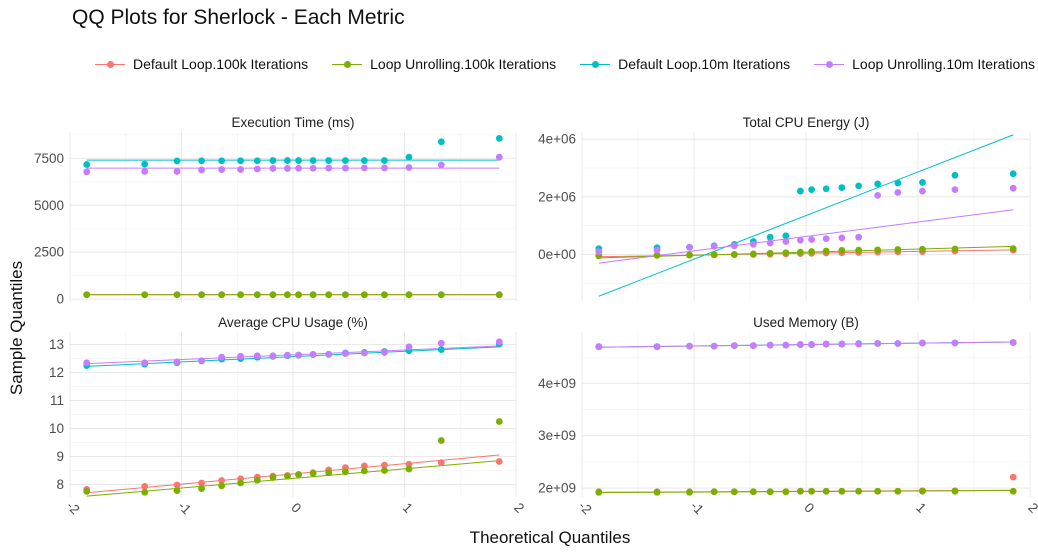 The height and width of the screenshot is (558, 1038). I want to click on y-tick-label: 5000, so click(49, 205).